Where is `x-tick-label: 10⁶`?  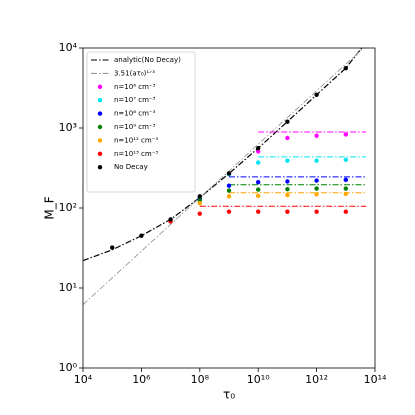
x-tick-label: 10⁶ is located at coordinates (141, 379).